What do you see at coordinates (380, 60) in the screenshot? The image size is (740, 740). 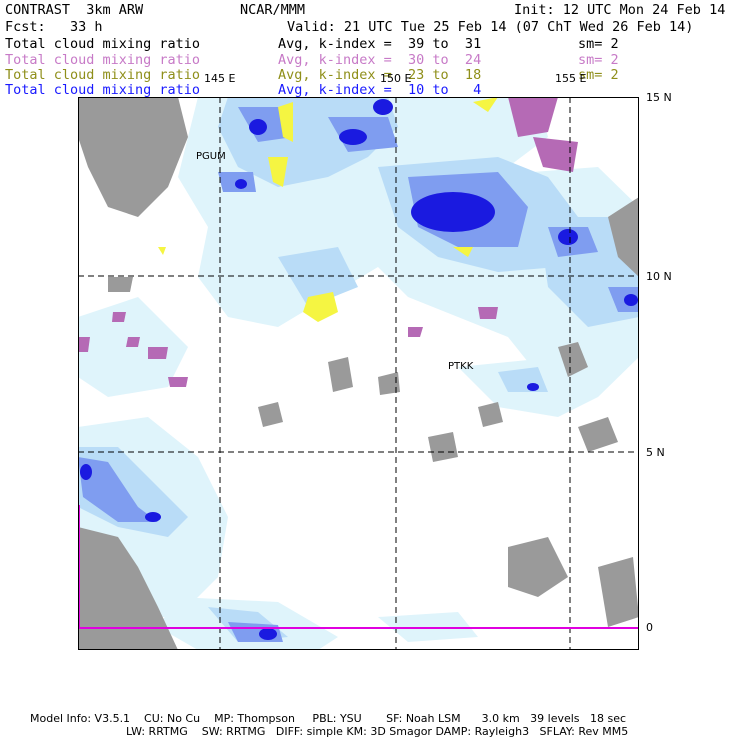 I see `legend-stat-2: Avg, k-index = 30 to 24` at bounding box center [380, 60].